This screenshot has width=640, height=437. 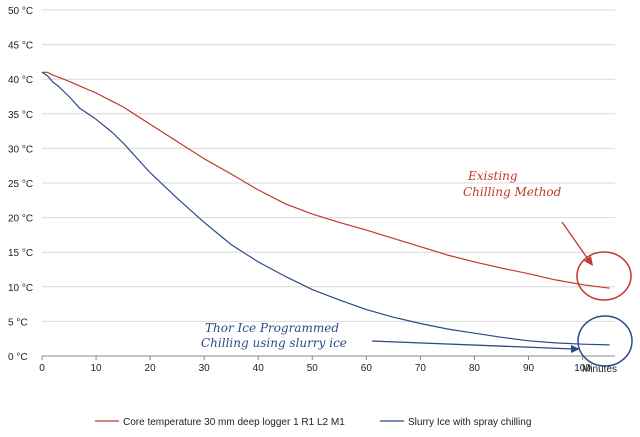 What do you see at coordinates (18, 357) in the screenshot?
I see `y-tick-label-0: 0 °C` at bounding box center [18, 357].